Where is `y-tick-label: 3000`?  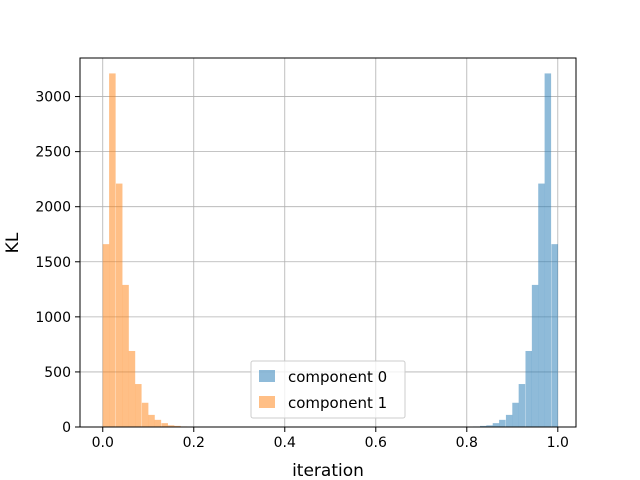
y-tick-label: 3000 is located at coordinates (53, 98).